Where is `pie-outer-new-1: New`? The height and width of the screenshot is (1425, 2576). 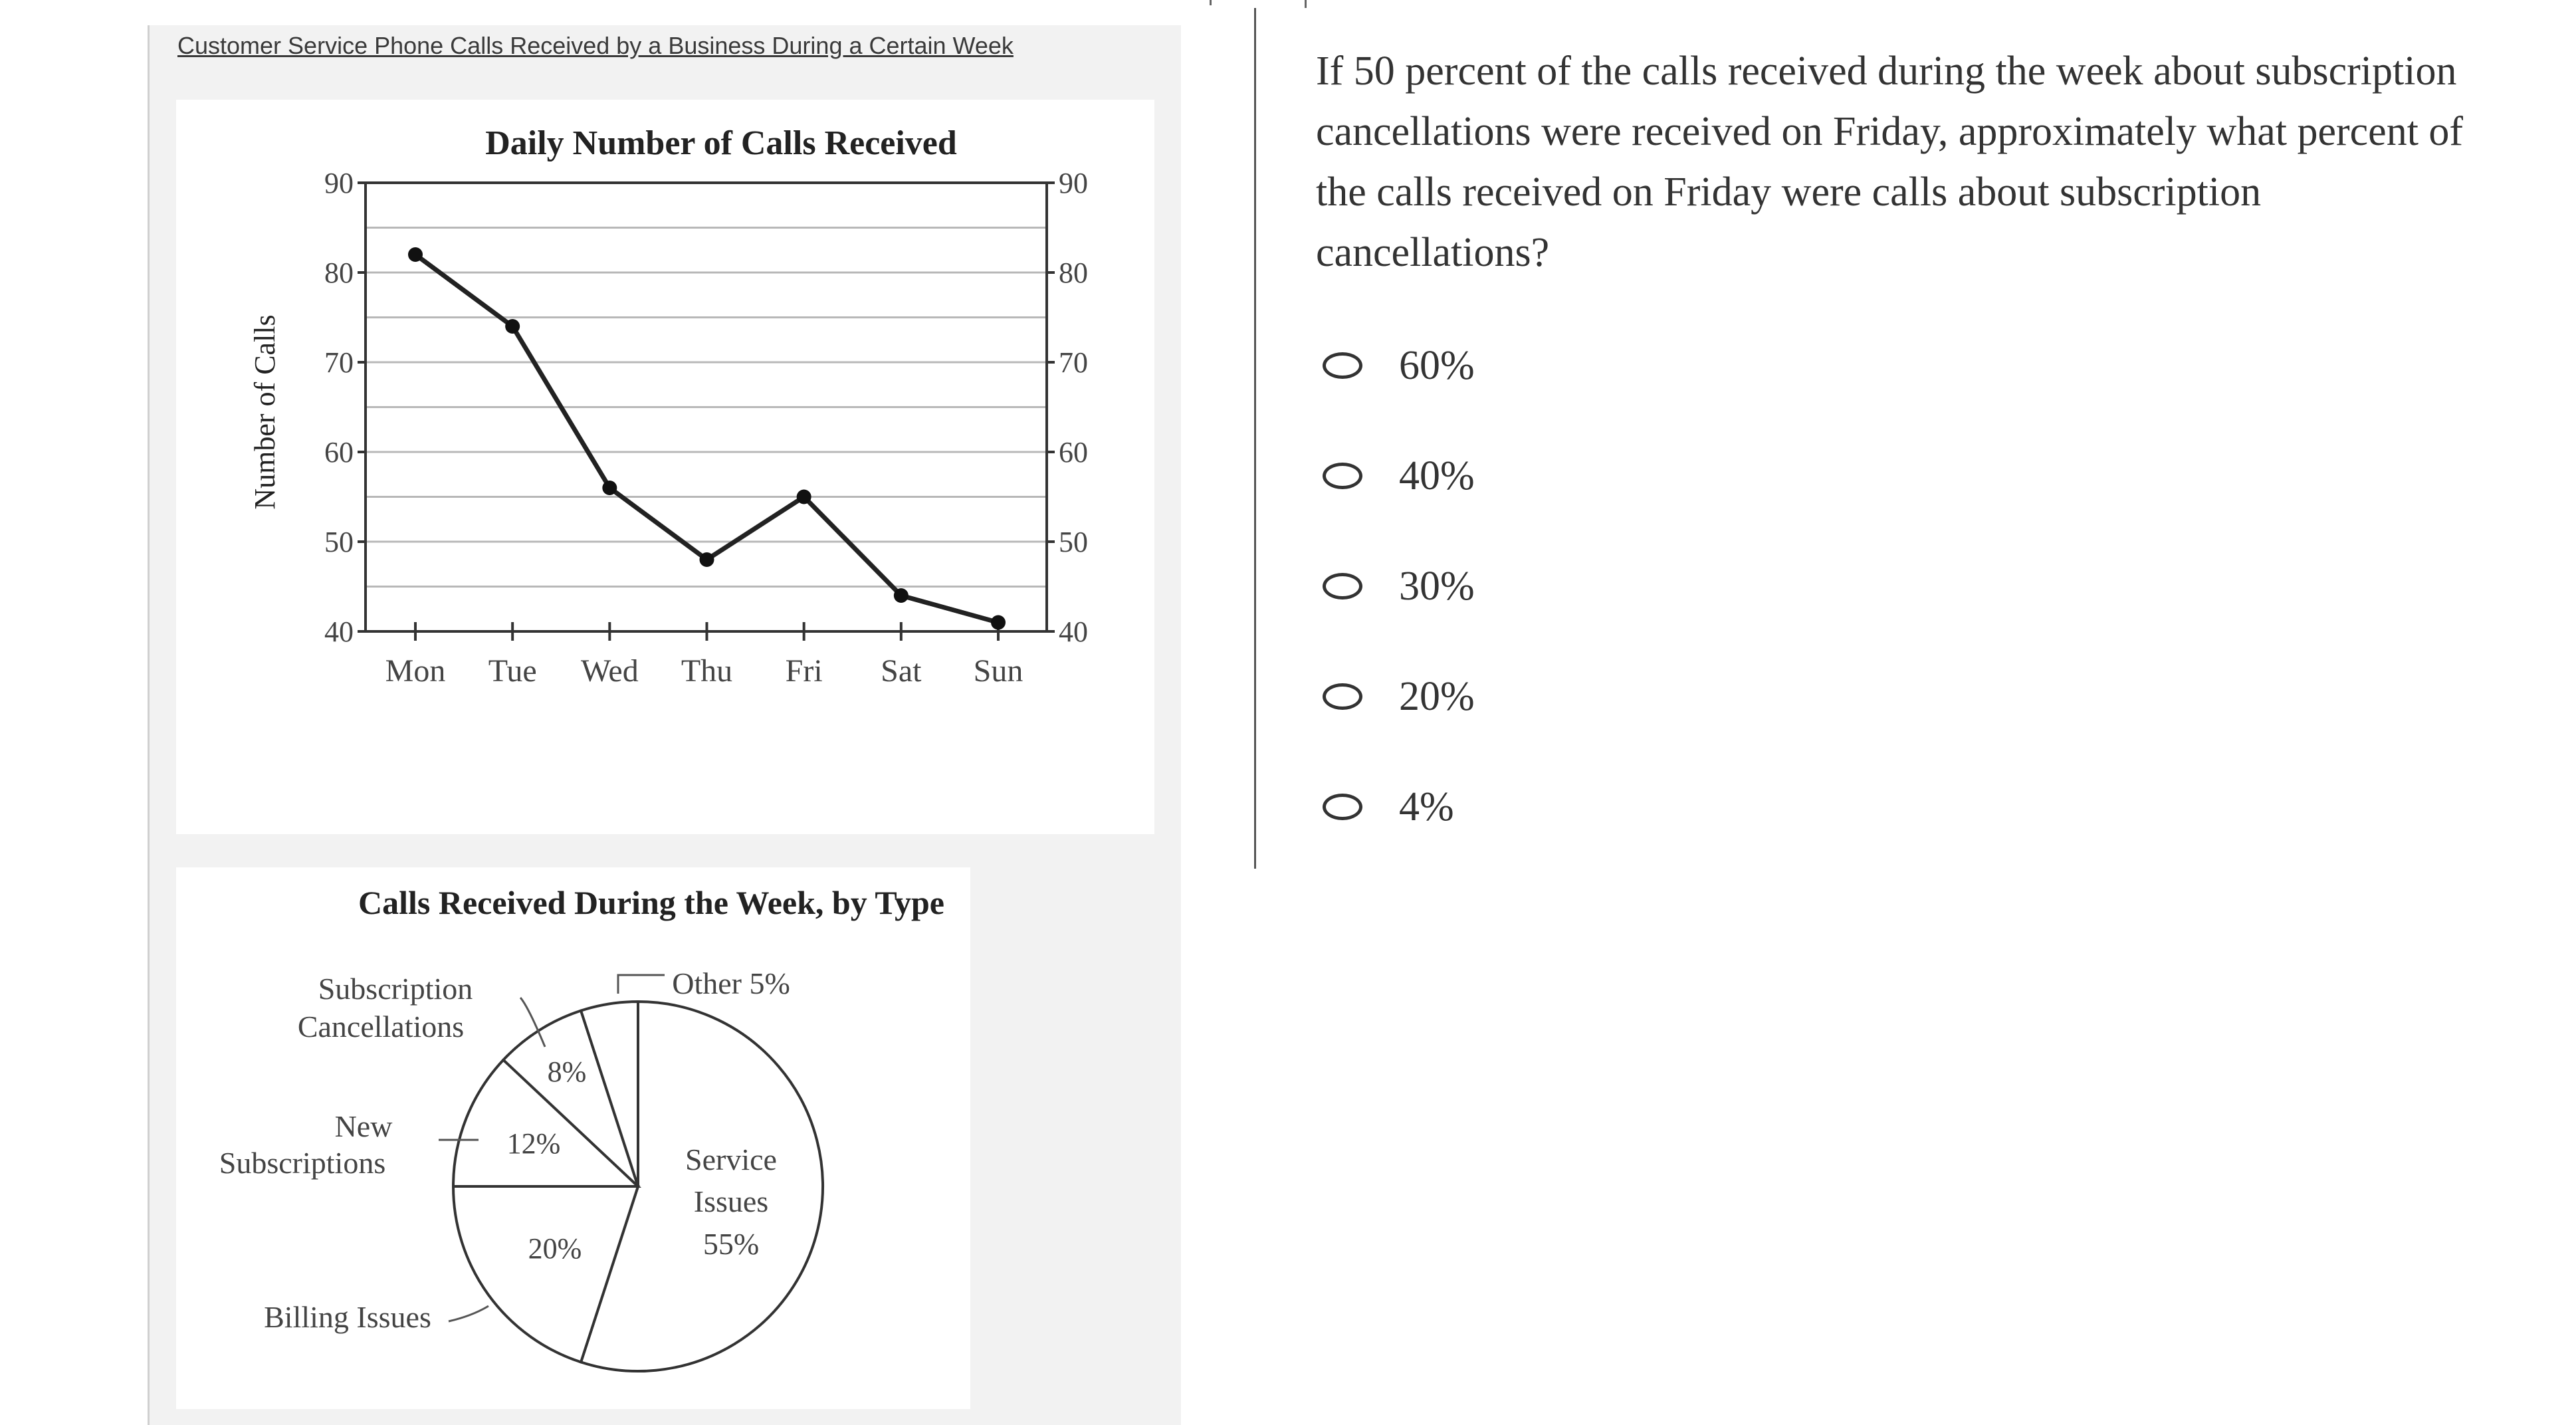
pie-outer-new-1: New is located at coordinates (364, 1126).